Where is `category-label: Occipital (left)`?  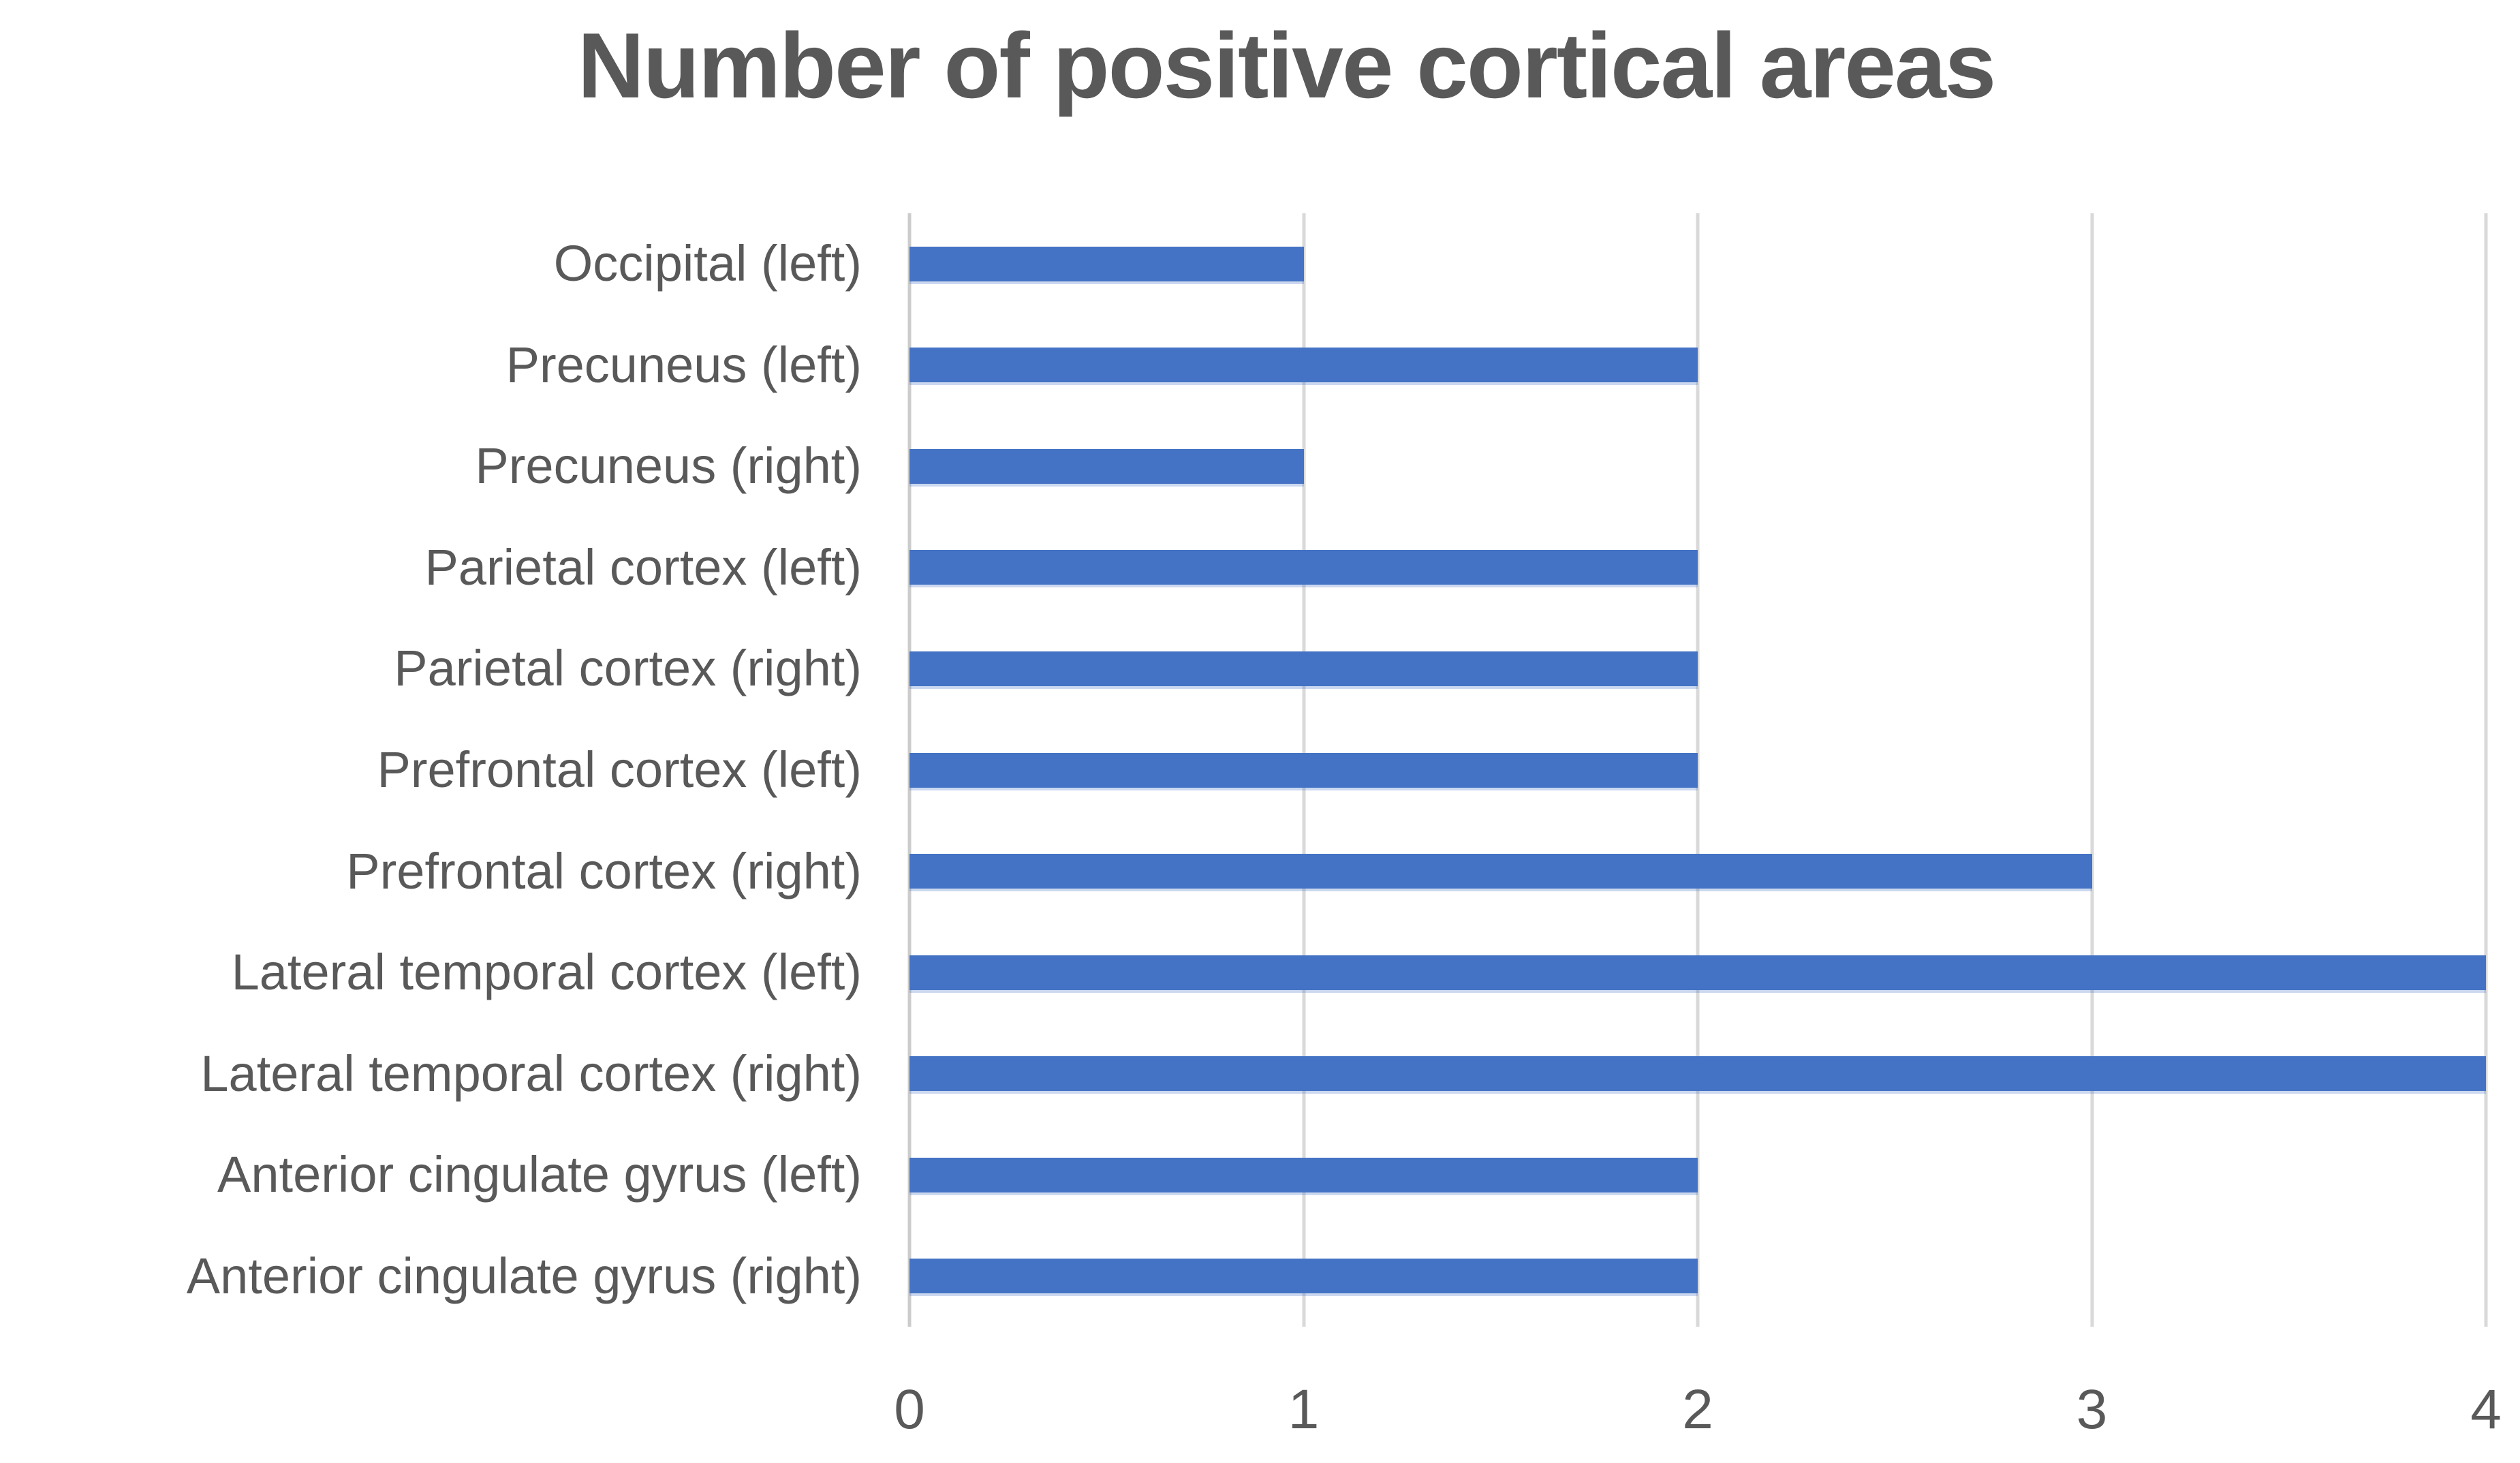
category-label: Occipital (left) is located at coordinates (707, 263).